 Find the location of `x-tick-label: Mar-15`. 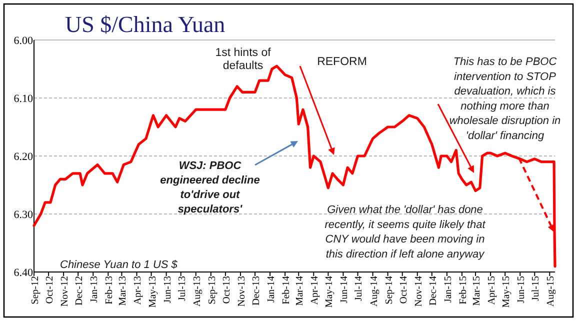

x-tick-label: Mar-15 is located at coordinates (477, 291).